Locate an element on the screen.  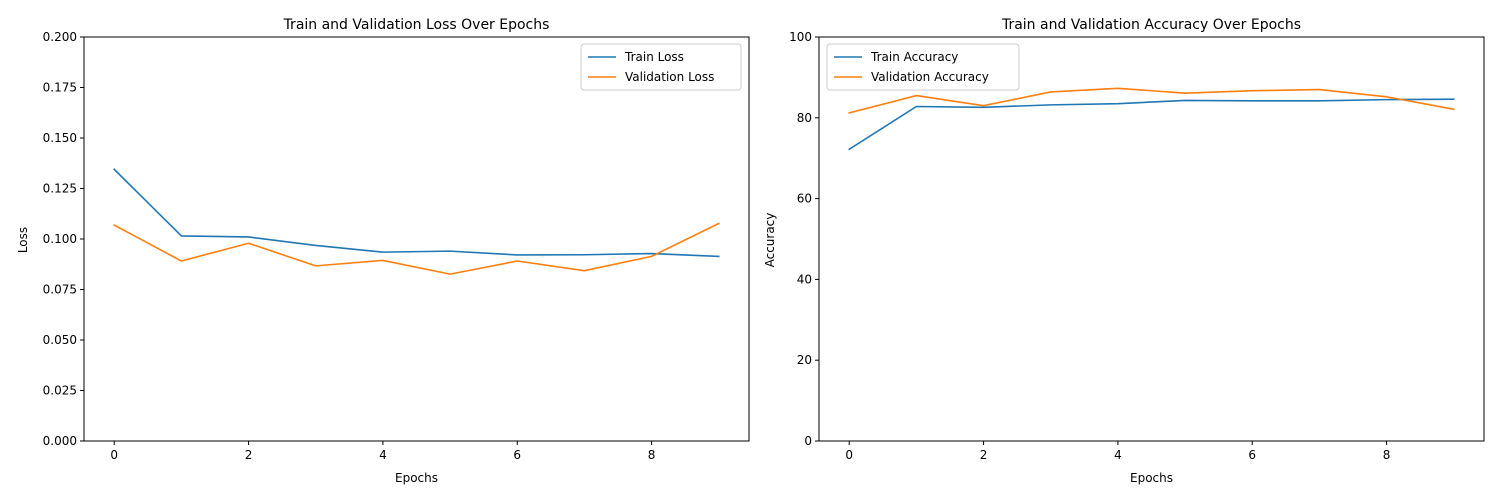
accuracy-x-axis-label: Epochs is located at coordinates (1151, 478).